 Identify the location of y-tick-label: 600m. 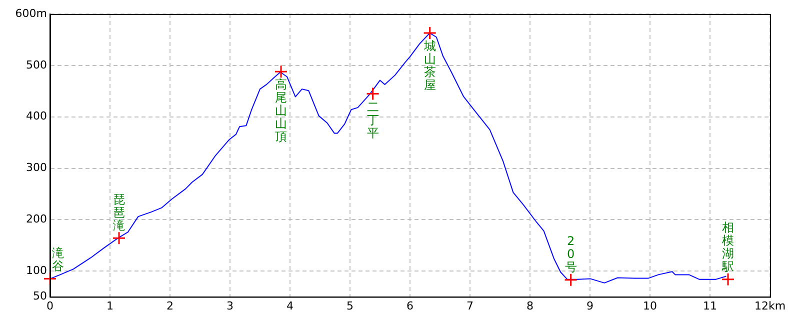
(31, 13).